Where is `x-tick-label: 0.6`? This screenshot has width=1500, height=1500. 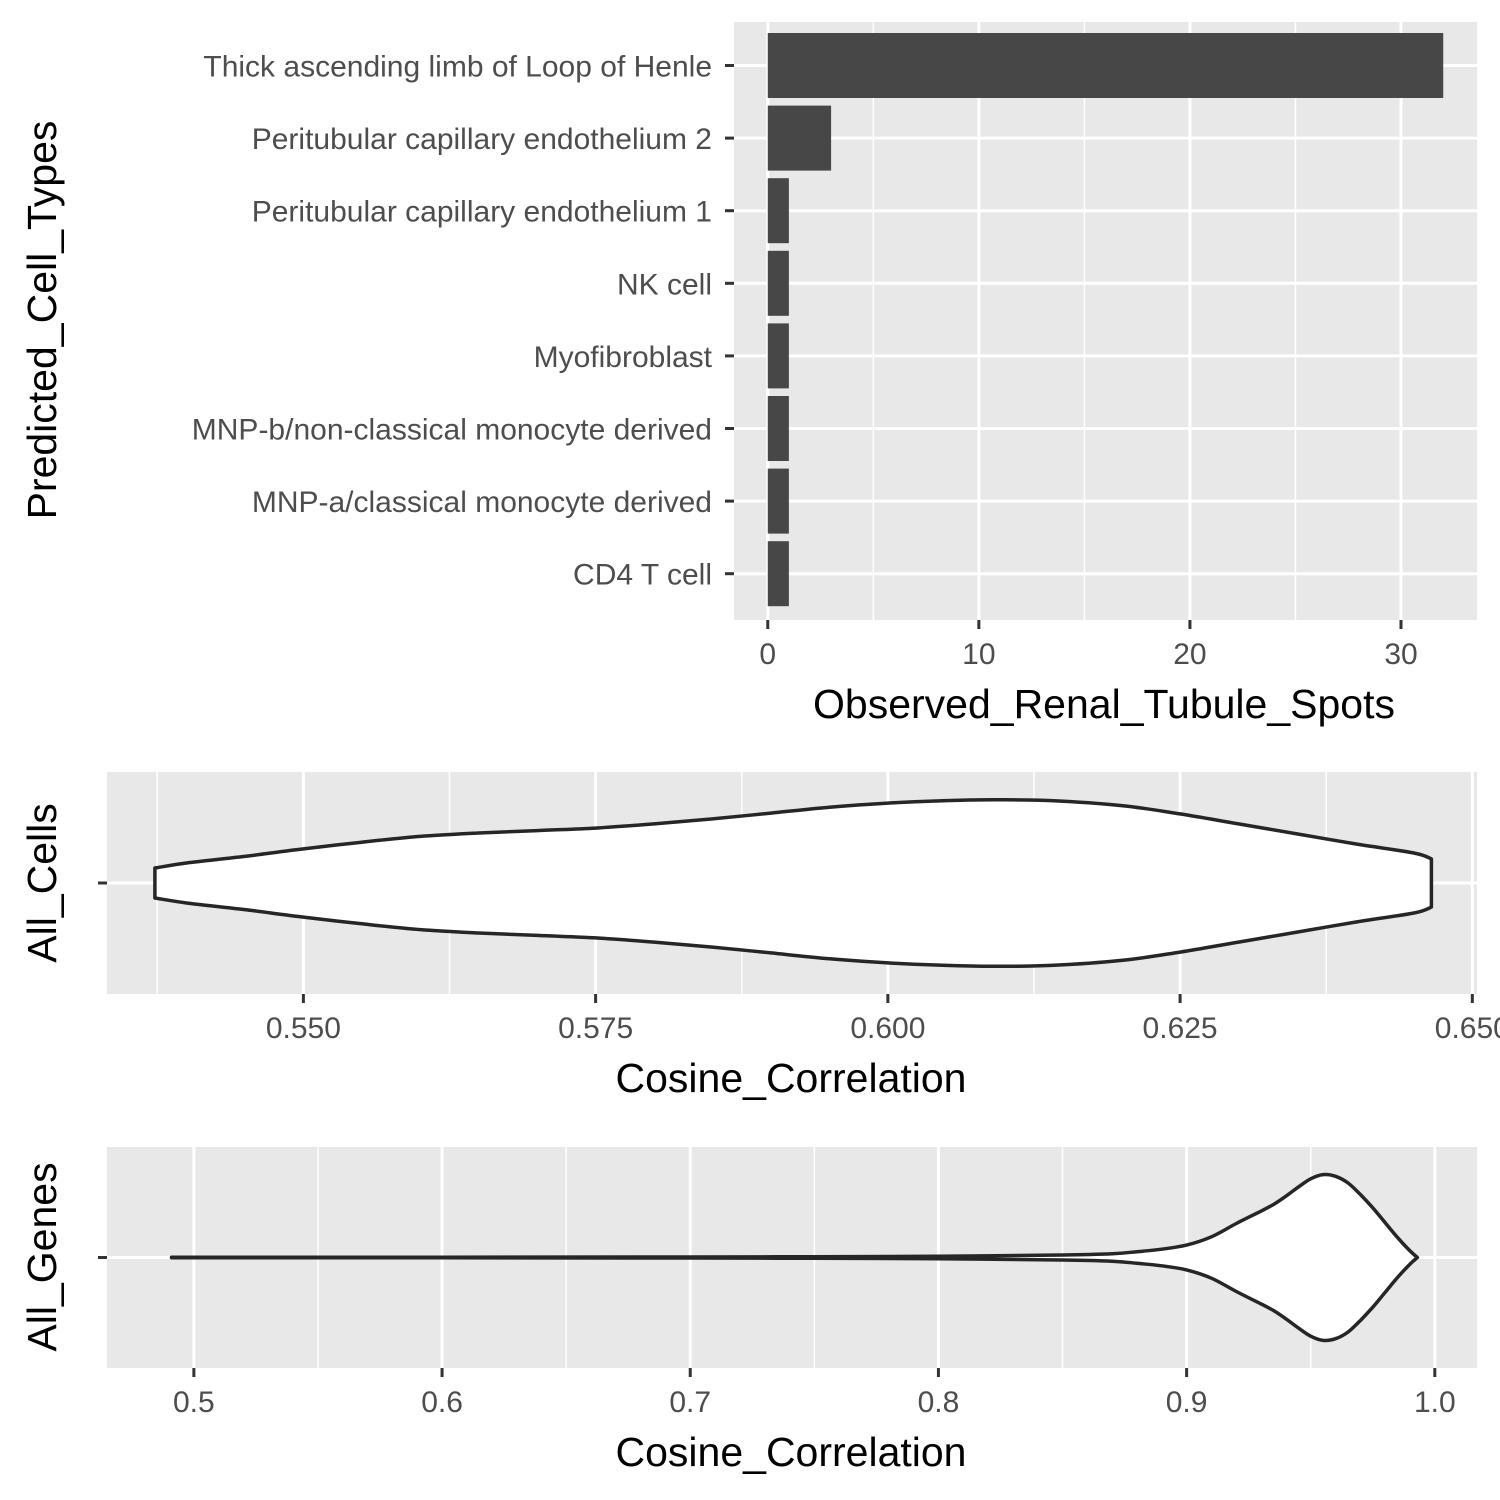 x-tick-label: 0.6 is located at coordinates (442, 1402).